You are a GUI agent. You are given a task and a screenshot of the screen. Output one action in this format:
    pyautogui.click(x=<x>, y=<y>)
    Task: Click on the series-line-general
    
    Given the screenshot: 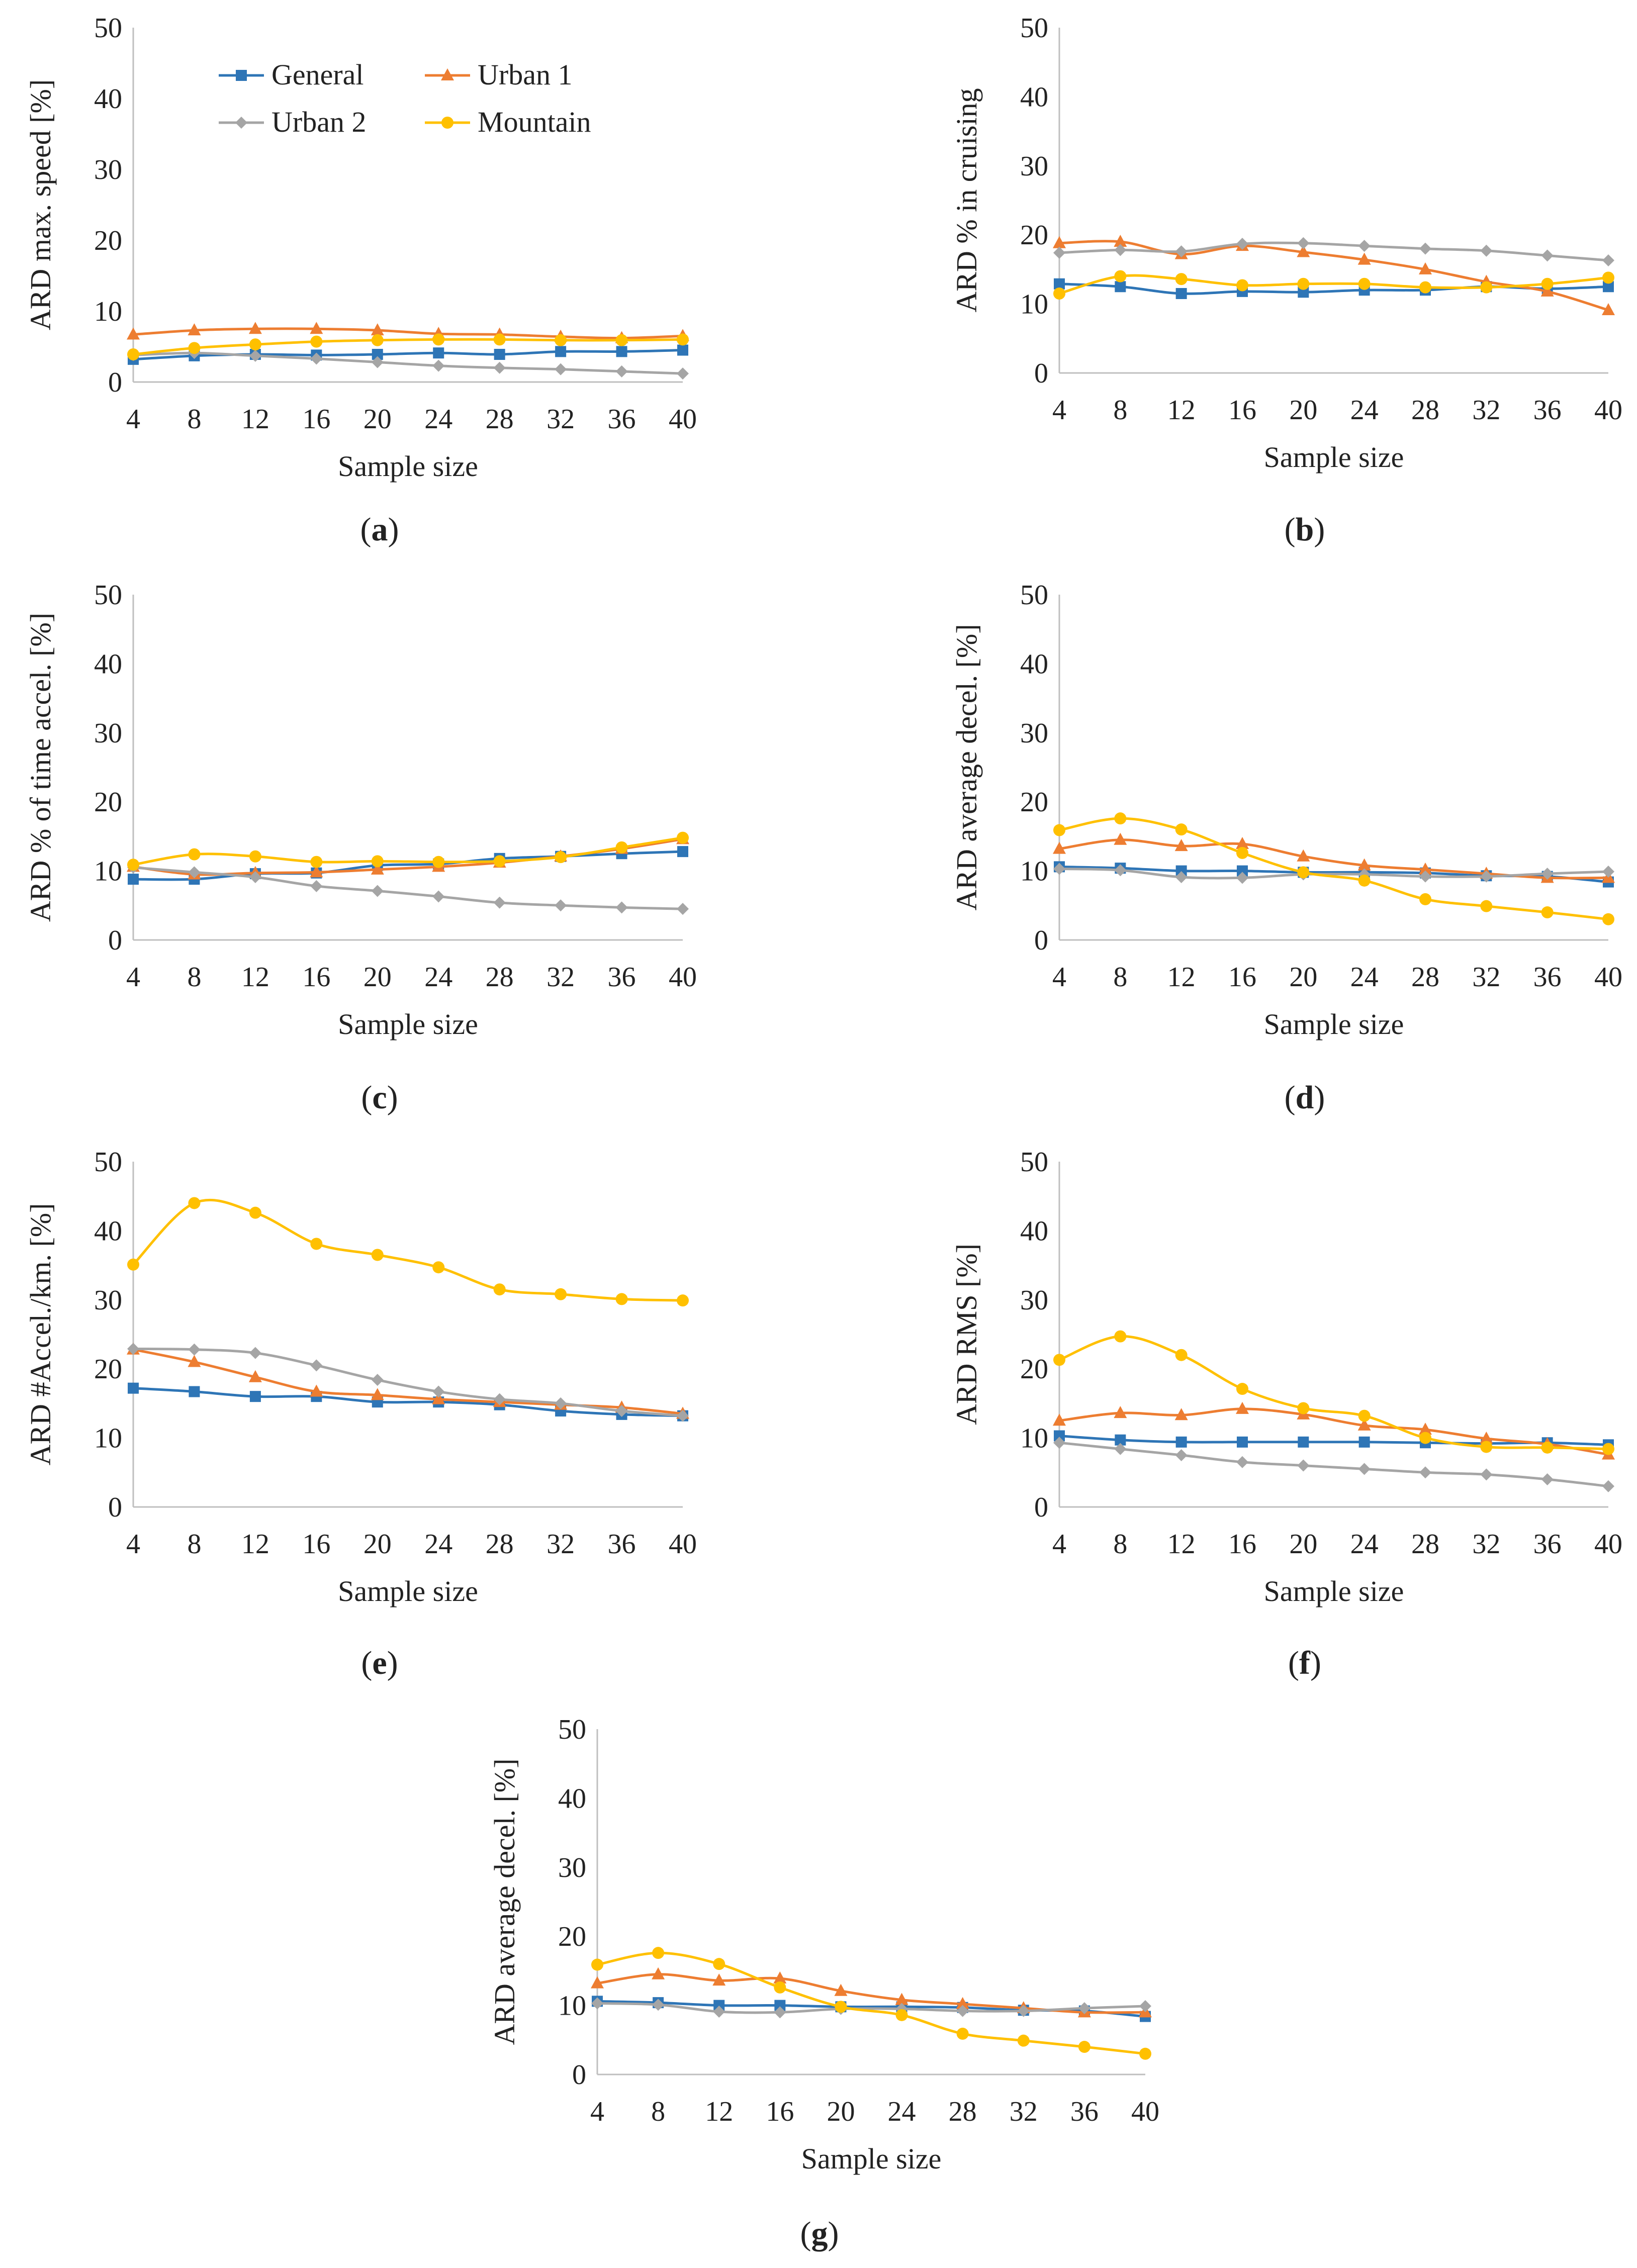 What is the action you would take?
    pyautogui.click(x=1334, y=288)
    